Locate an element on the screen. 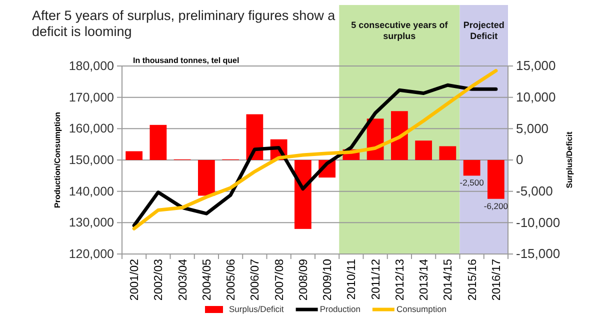  y-tick-label: 120,000 is located at coordinates (91, 254).